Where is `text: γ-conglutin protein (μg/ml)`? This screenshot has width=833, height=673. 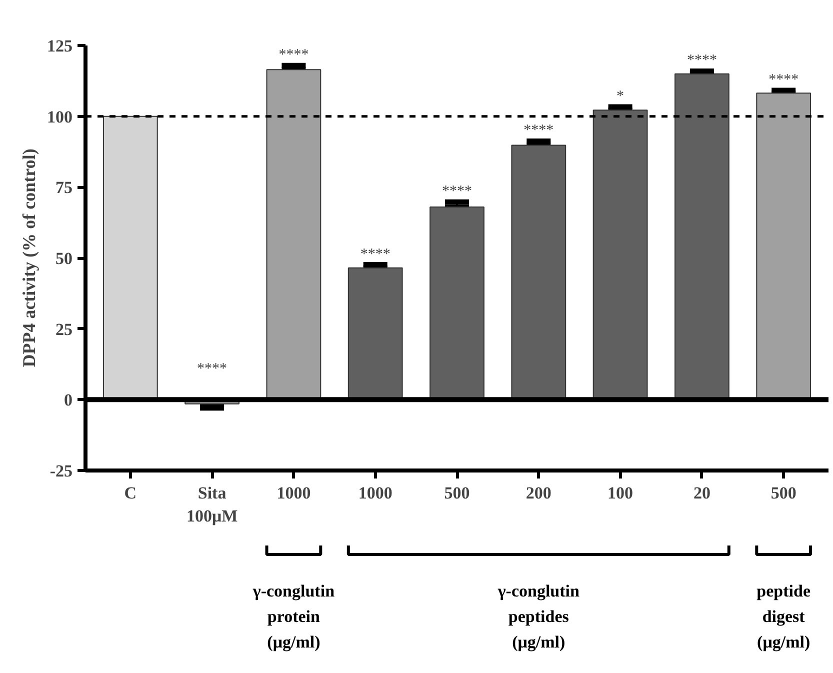
text: γ-conglutin protein (μg/ml) is located at coordinates (294, 616).